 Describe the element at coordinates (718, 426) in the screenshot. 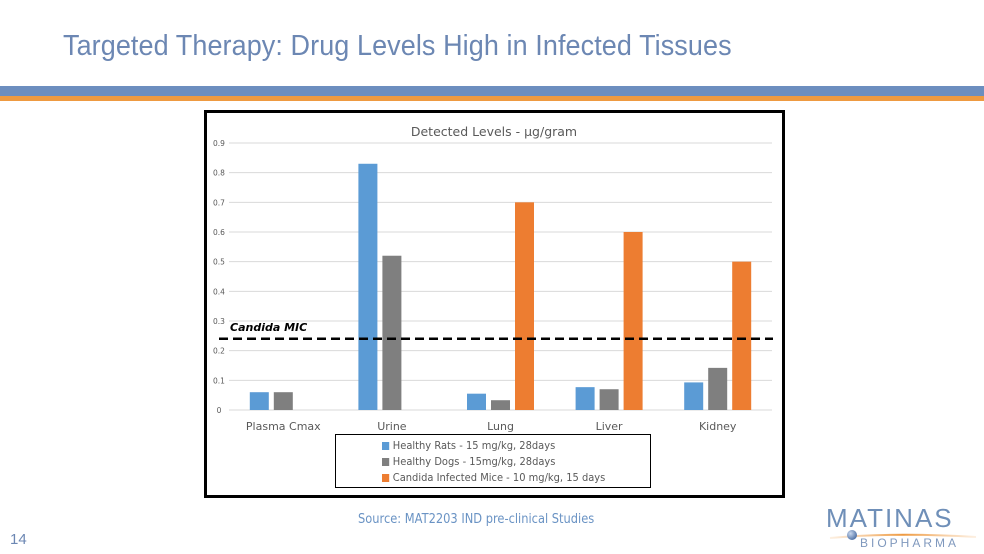

I see `x-tick-label: Kidney` at that location.